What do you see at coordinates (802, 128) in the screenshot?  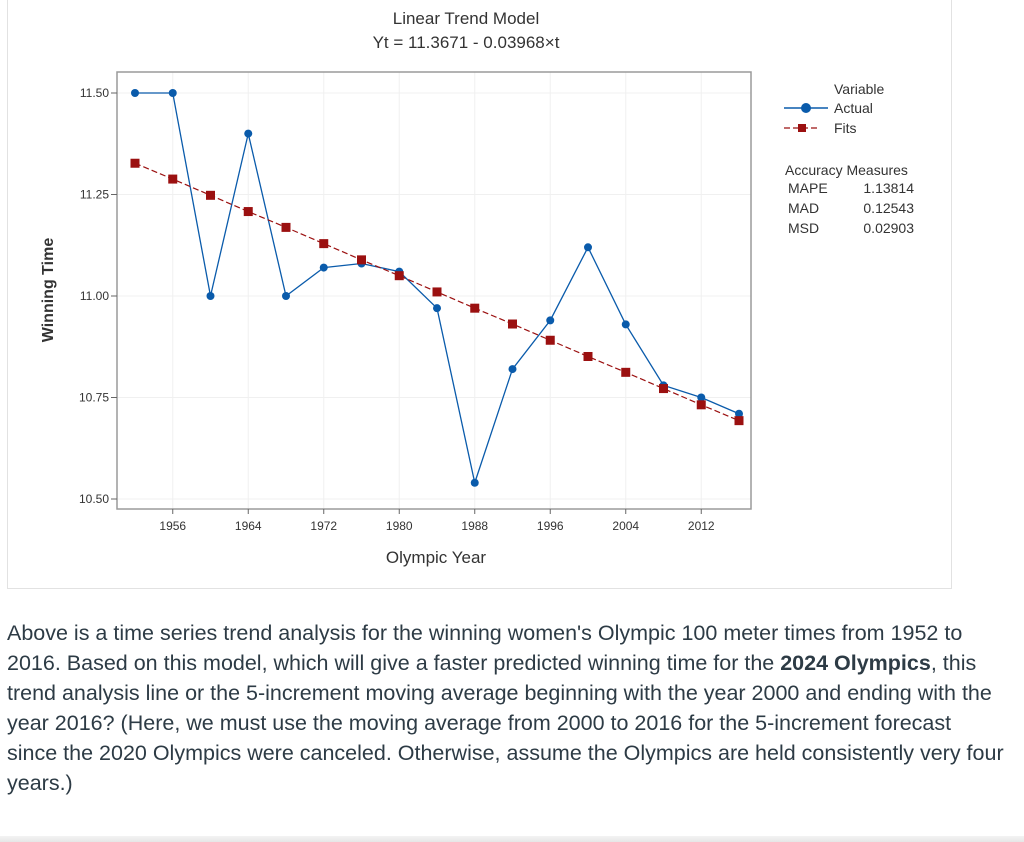 I see `legend-fits-marker` at bounding box center [802, 128].